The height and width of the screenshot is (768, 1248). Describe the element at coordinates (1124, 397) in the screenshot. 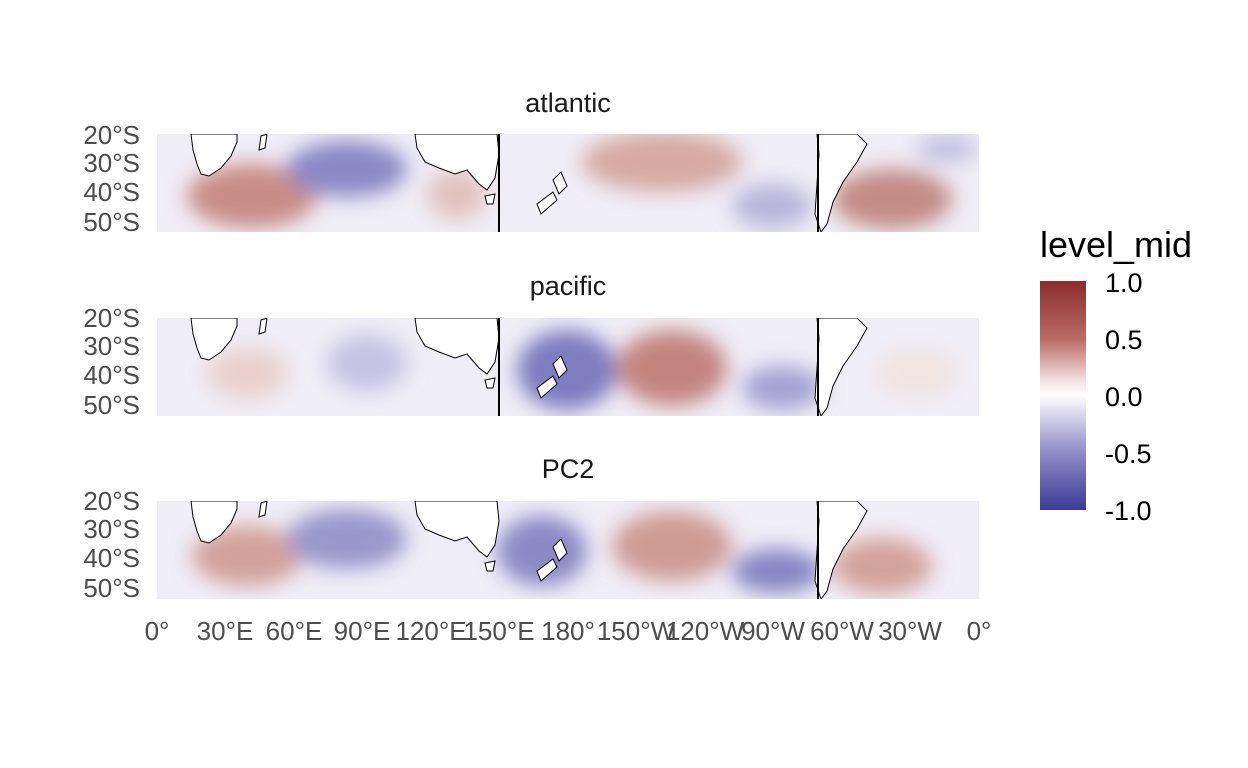

I see `legend-label: 0.0` at that location.